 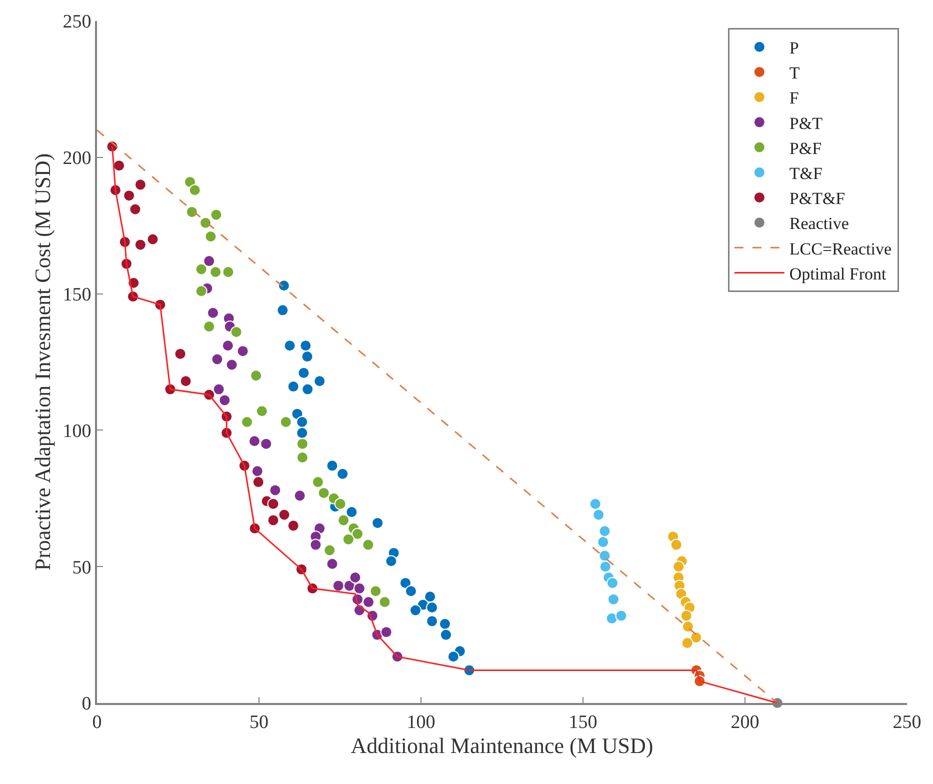 What do you see at coordinates (77, 22) in the screenshot?
I see `y-tick-label: 250` at bounding box center [77, 22].